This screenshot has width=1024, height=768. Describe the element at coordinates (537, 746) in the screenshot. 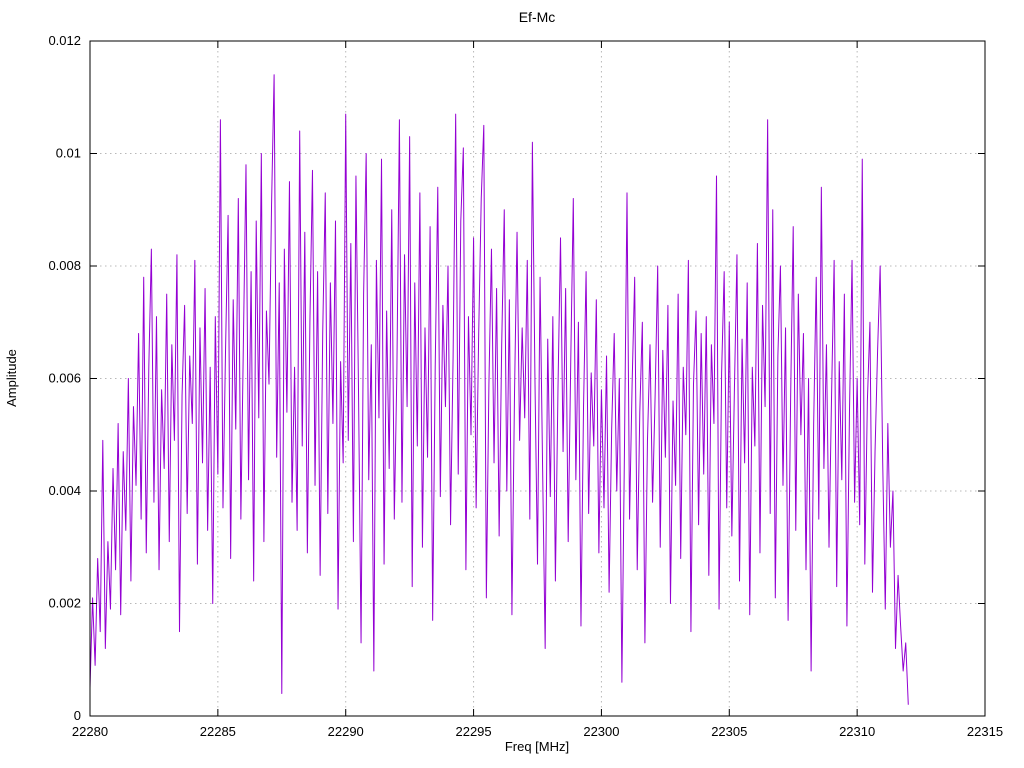

I see `x-axis-label: Freq [MHz]` at that location.